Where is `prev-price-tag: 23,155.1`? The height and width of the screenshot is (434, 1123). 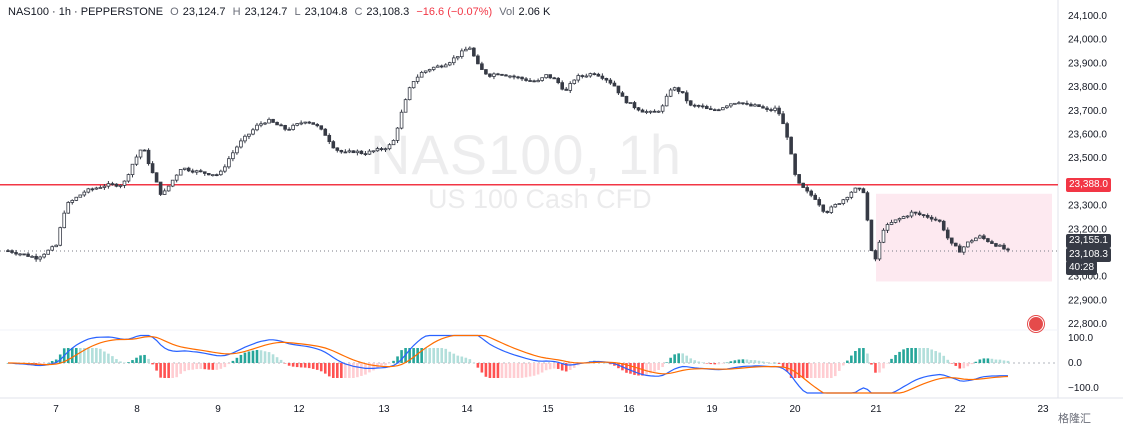 prev-price-tag: 23,155.1 is located at coordinates (1088, 241).